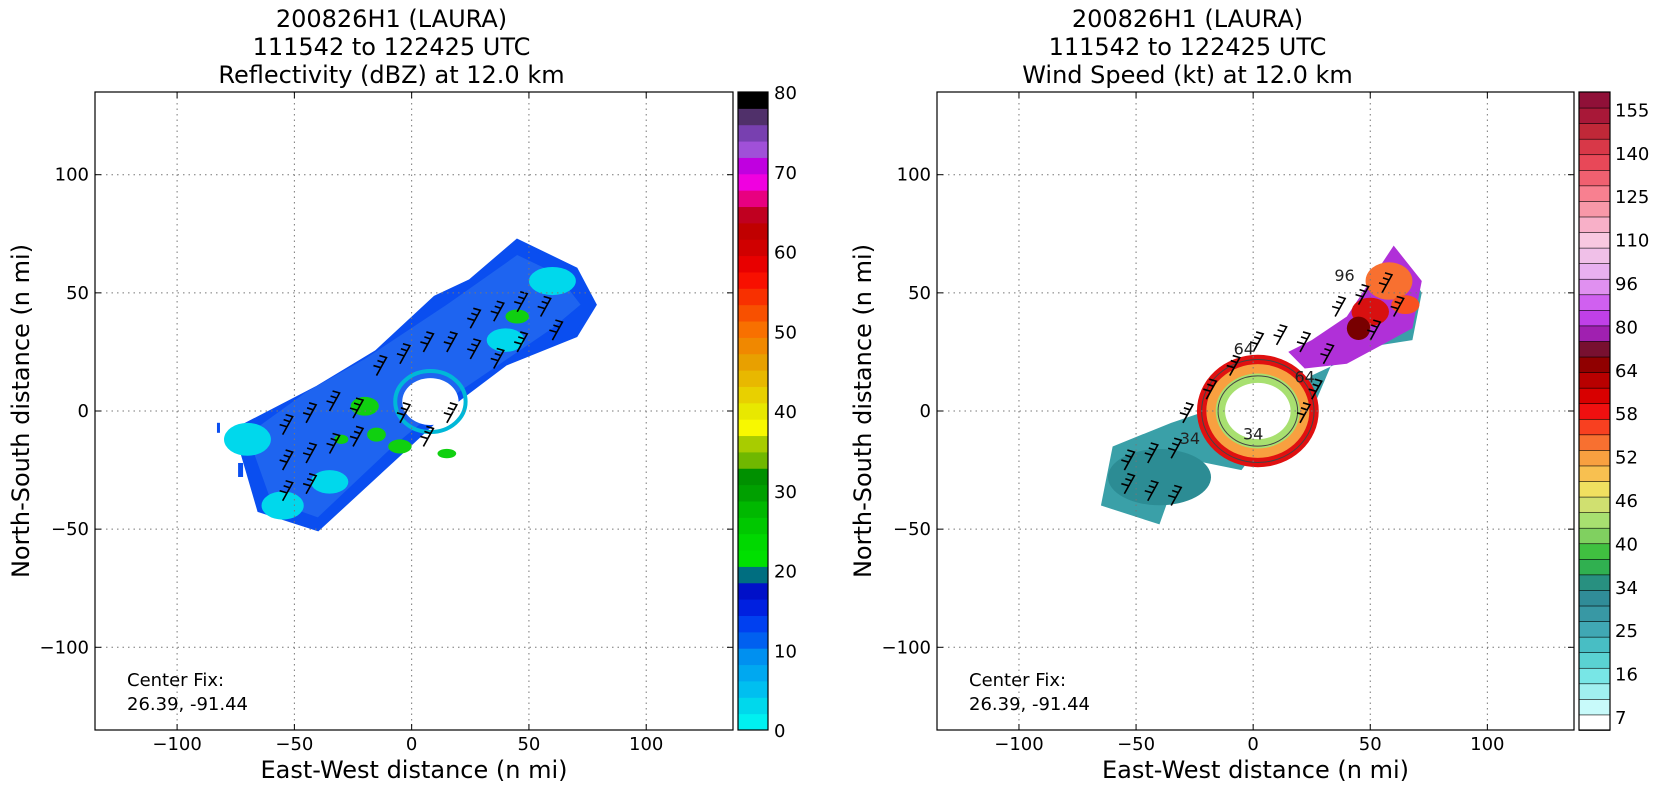 The height and width of the screenshot is (787, 1654). I want to click on colorbar-frame, so click(753, 411).